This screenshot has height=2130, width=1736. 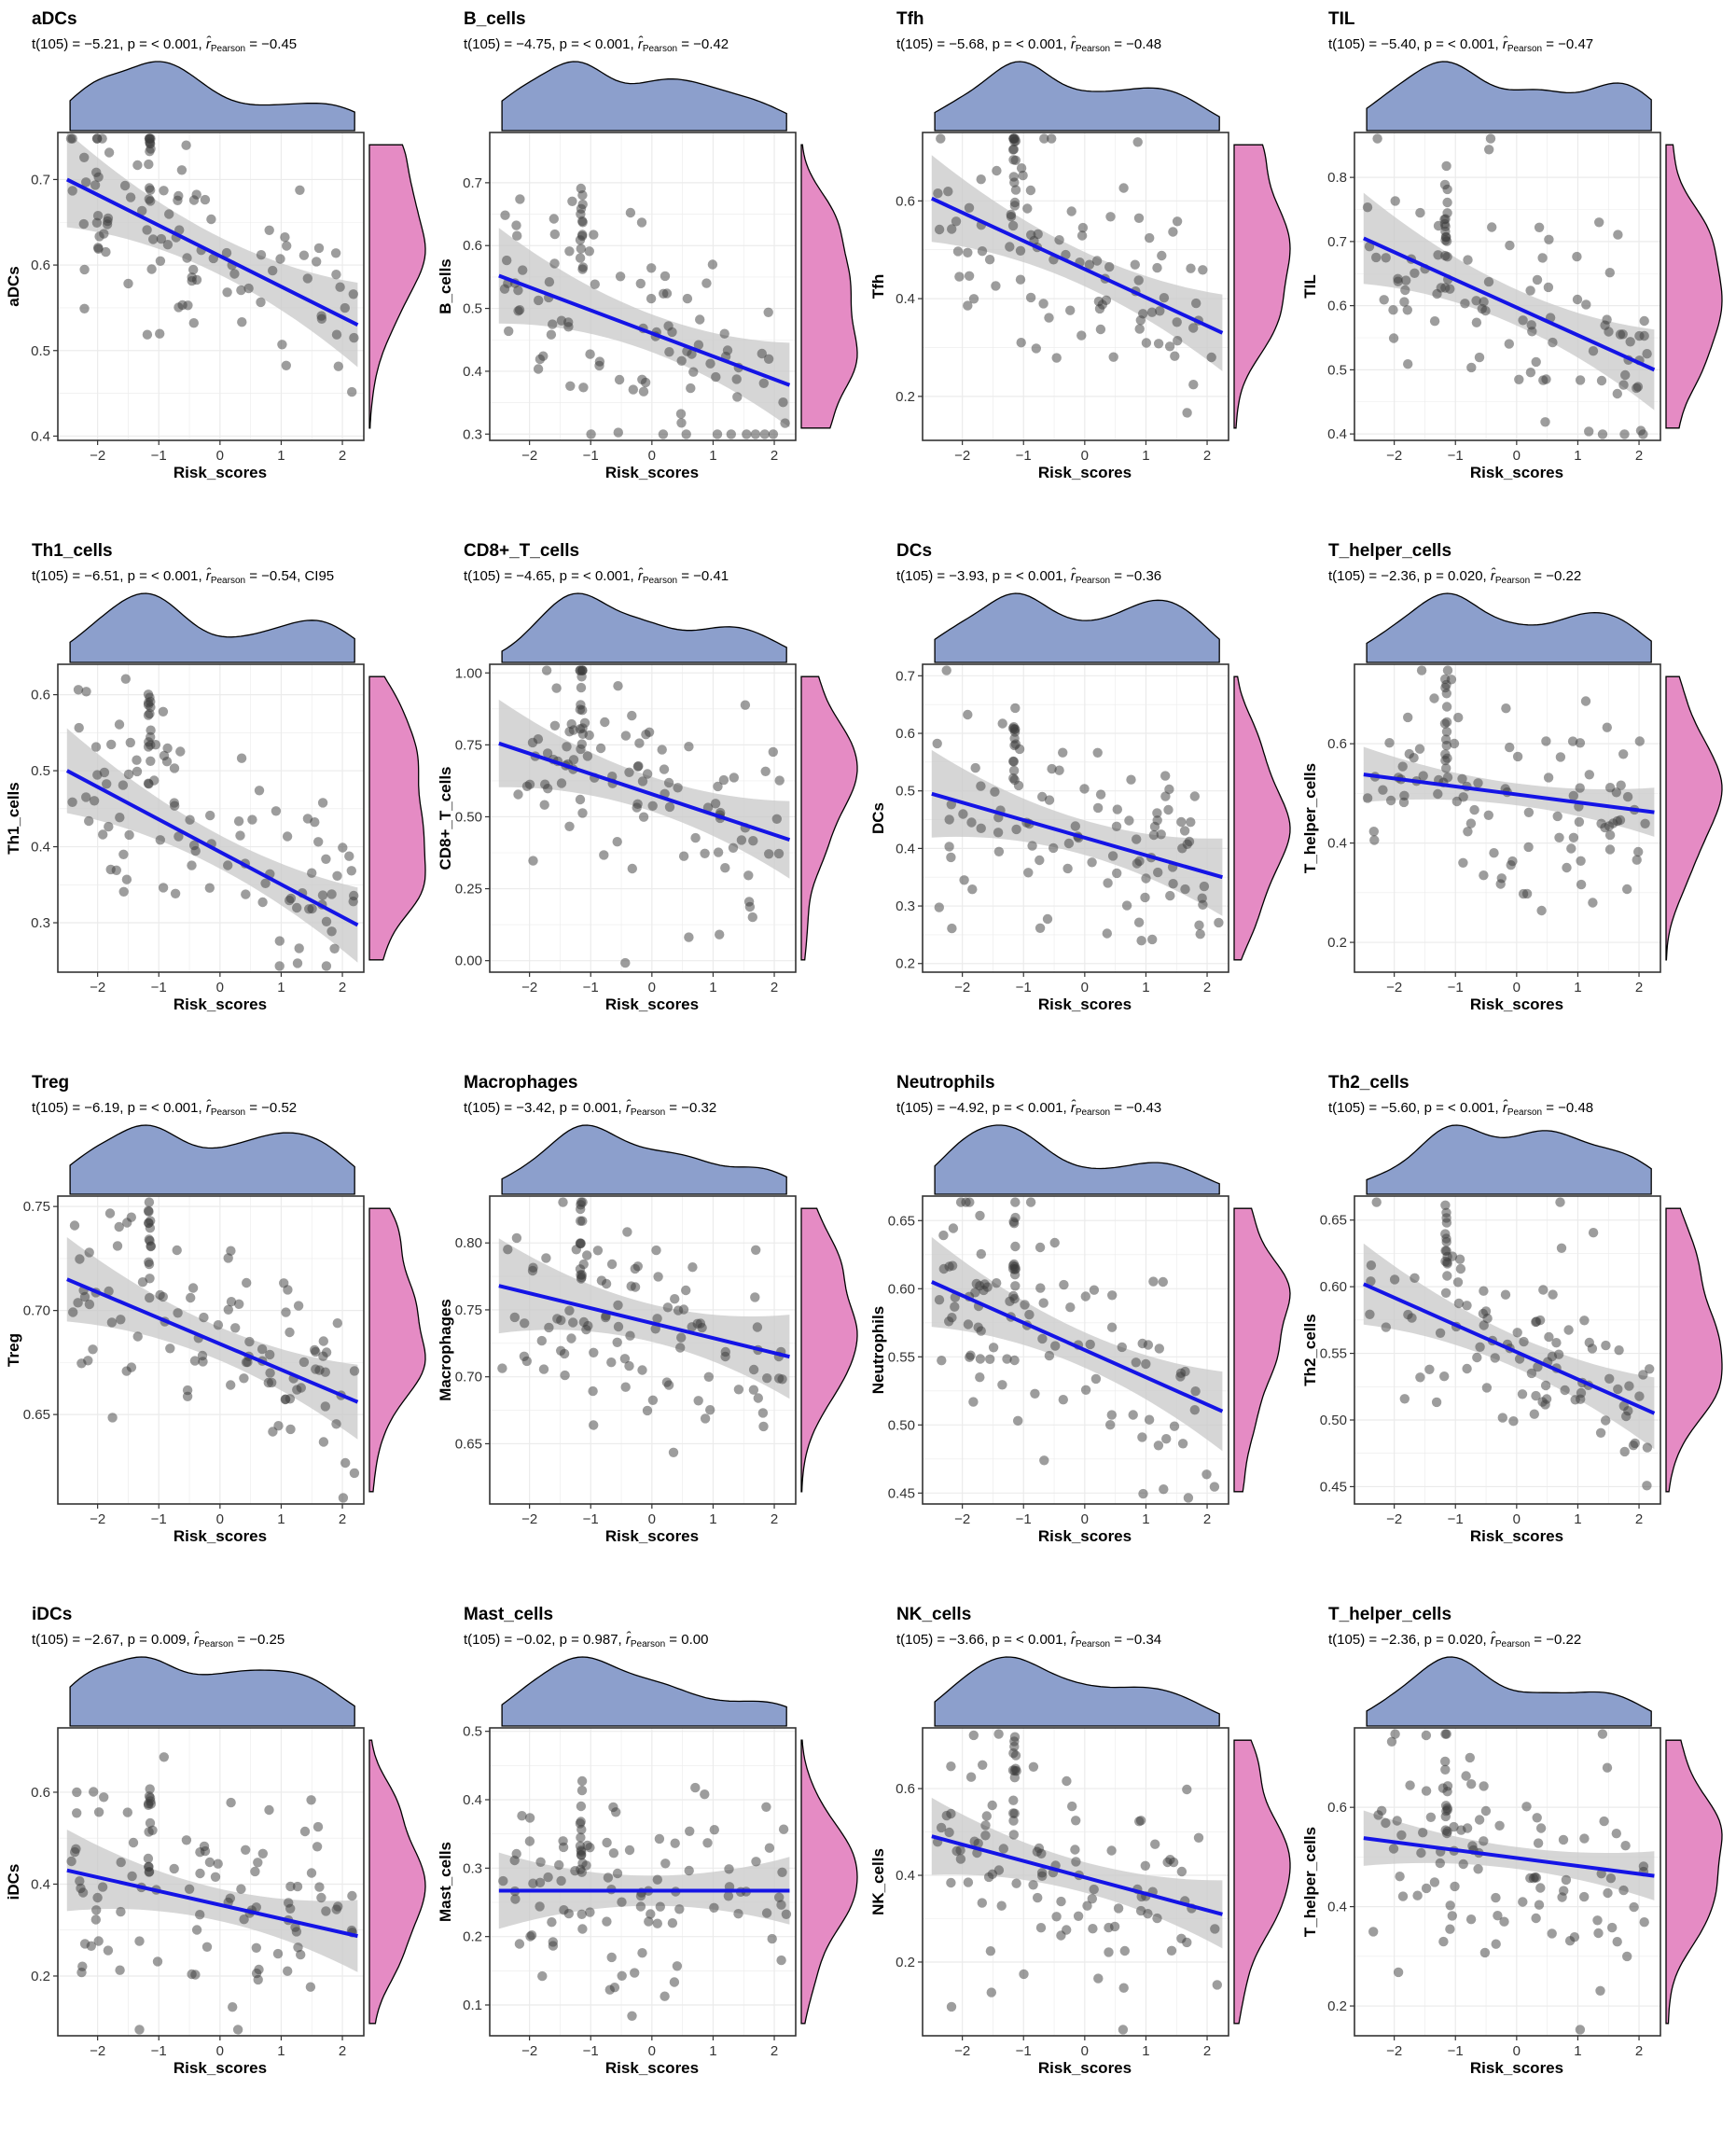 I want to click on stat-r-val: = −0.52, so click(x=271, y=1108).